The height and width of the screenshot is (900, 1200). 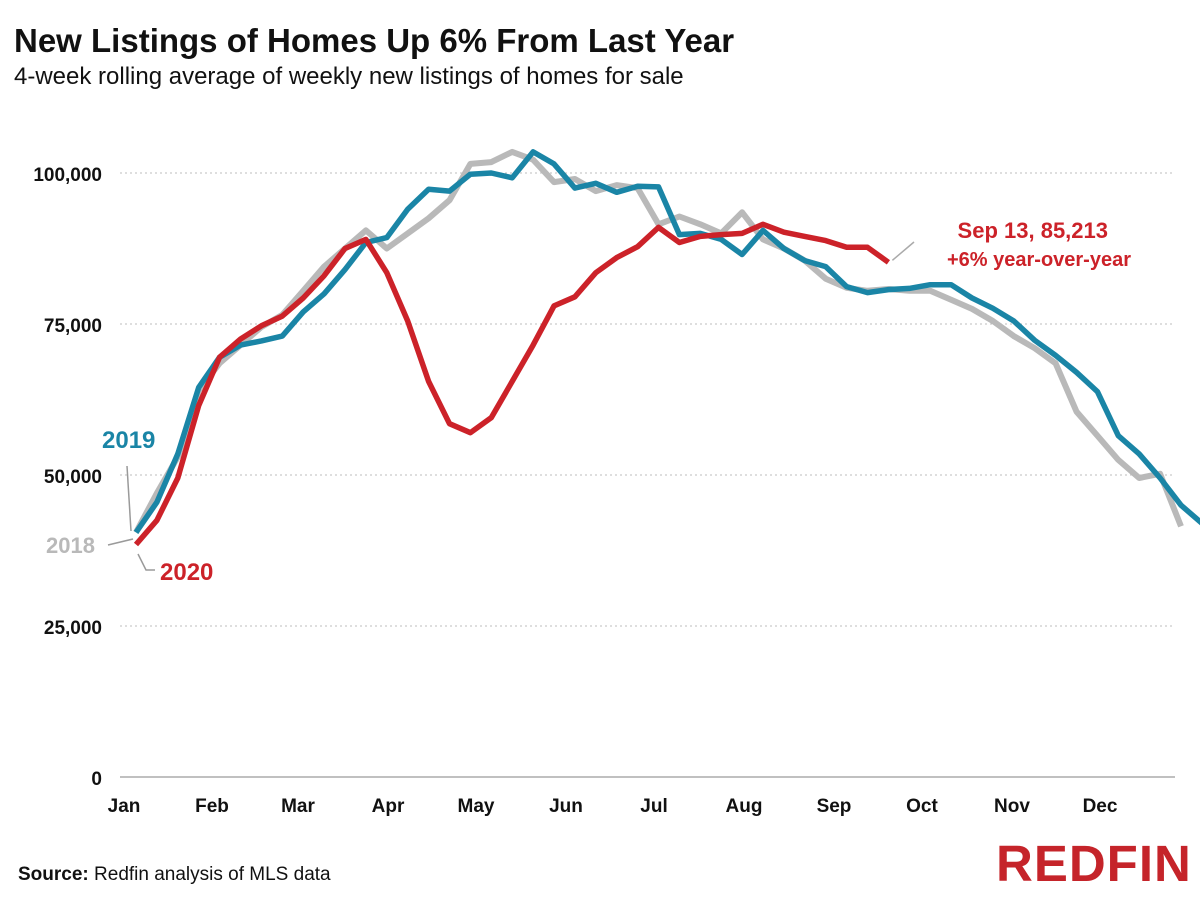 I want to click on leader-line-2018, so click(x=120, y=542).